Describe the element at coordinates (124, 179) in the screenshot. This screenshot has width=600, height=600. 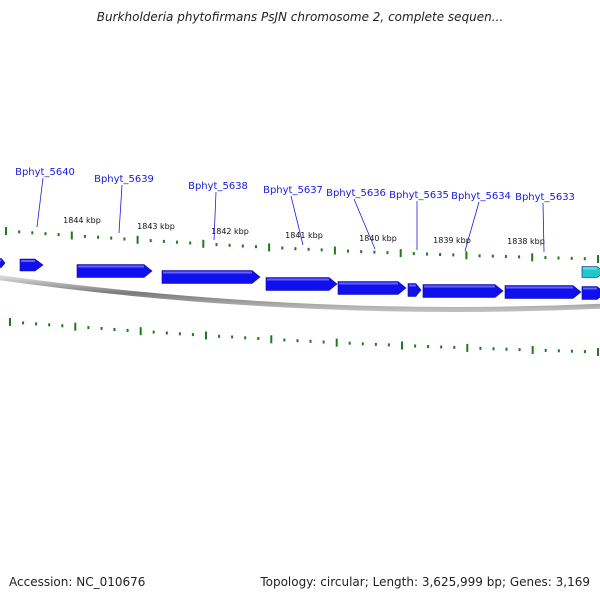
I see `gene-label: Bphyt_5639` at that location.